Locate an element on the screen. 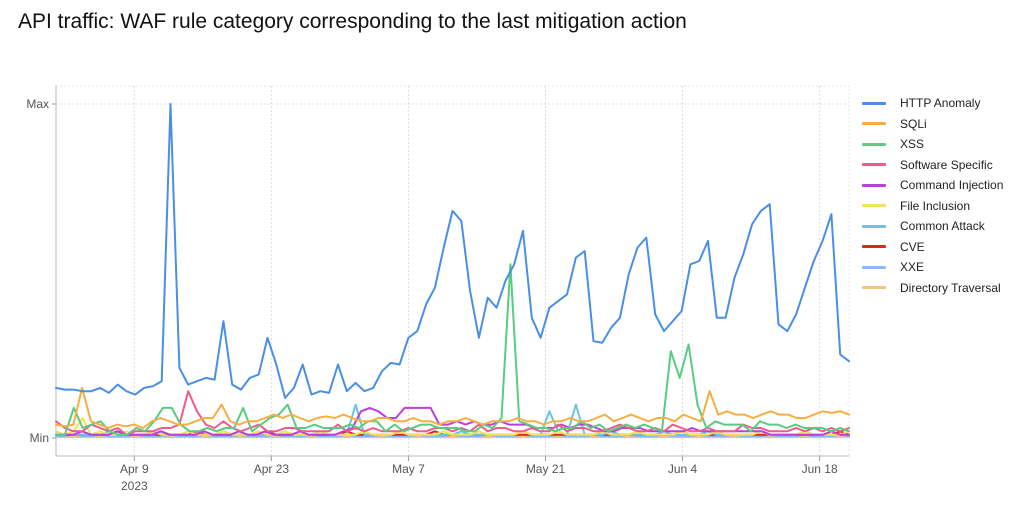 The height and width of the screenshot is (526, 1024). x-tick-label: May 21 is located at coordinates (546, 469).